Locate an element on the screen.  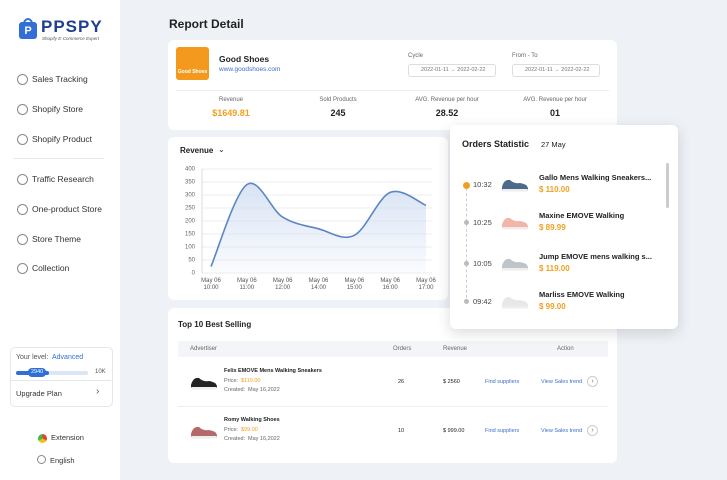
y-tick-label: 350 is located at coordinates (190, 183).